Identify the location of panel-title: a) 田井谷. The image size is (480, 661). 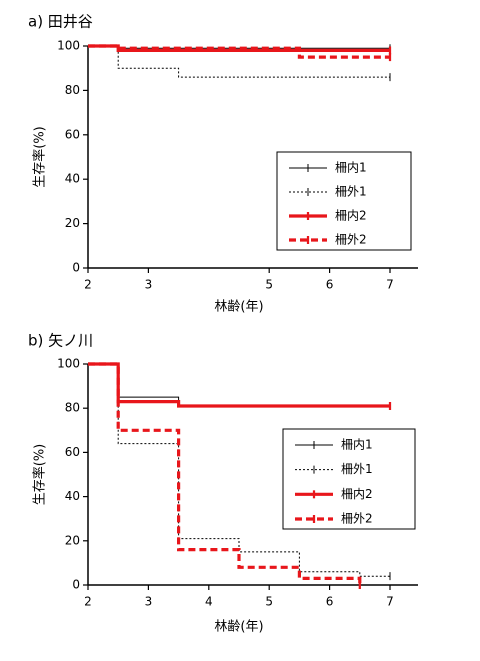
(60, 22).